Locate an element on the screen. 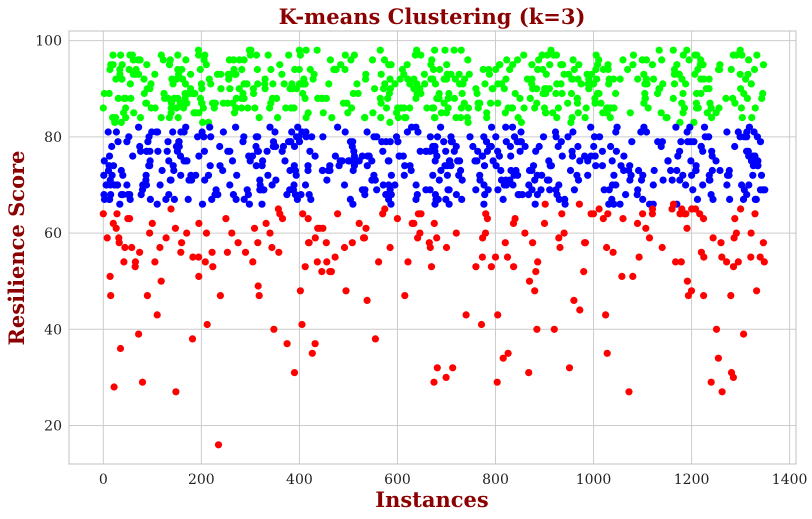 The height and width of the screenshot is (519, 812). y-tick-label: 40 is located at coordinates (53, 330).